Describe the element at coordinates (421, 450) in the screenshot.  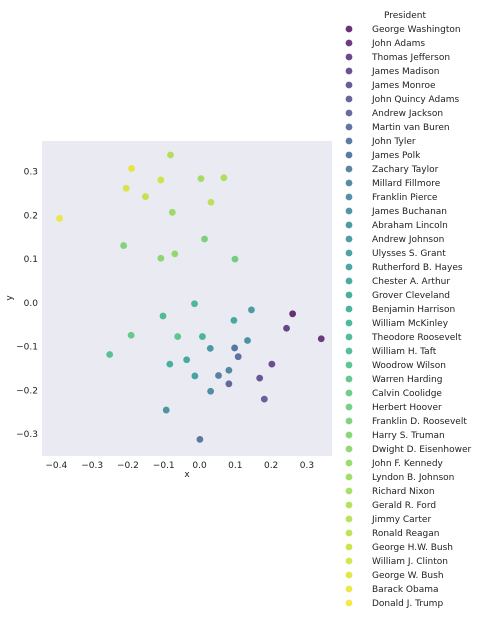
I see `legend-label: Dwight D. Eisenhower` at that location.